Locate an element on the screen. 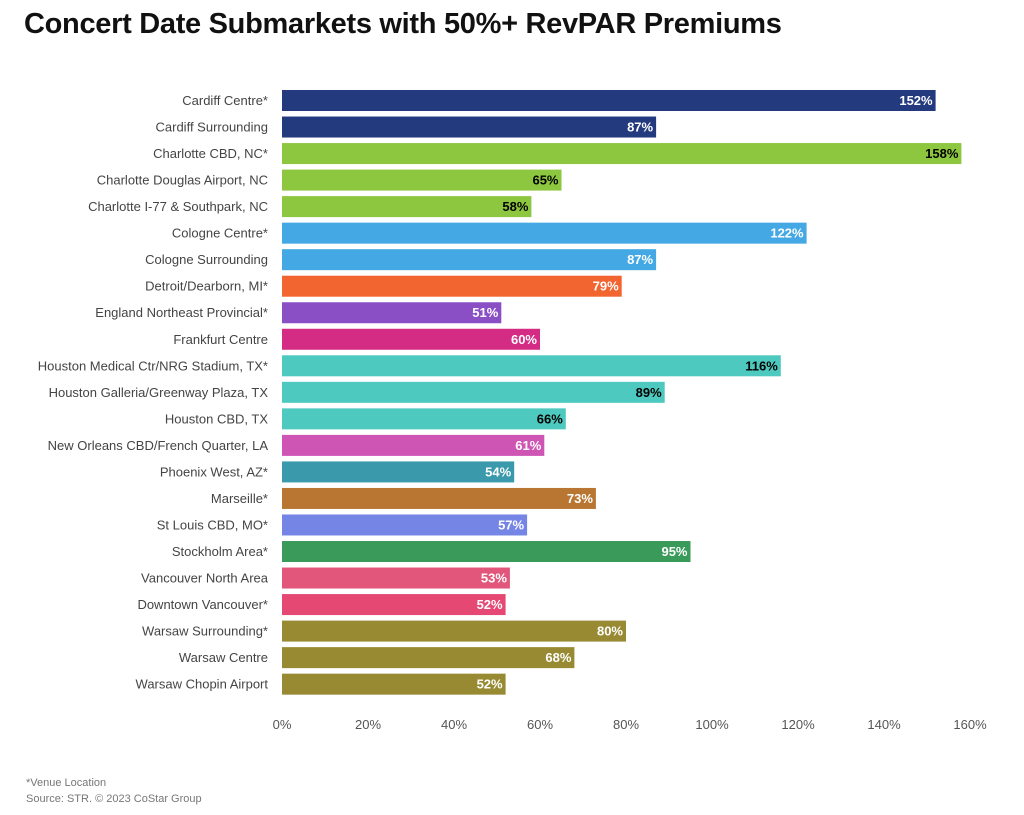 The width and height of the screenshot is (1024, 815). value-label: 68% is located at coordinates (558, 657).